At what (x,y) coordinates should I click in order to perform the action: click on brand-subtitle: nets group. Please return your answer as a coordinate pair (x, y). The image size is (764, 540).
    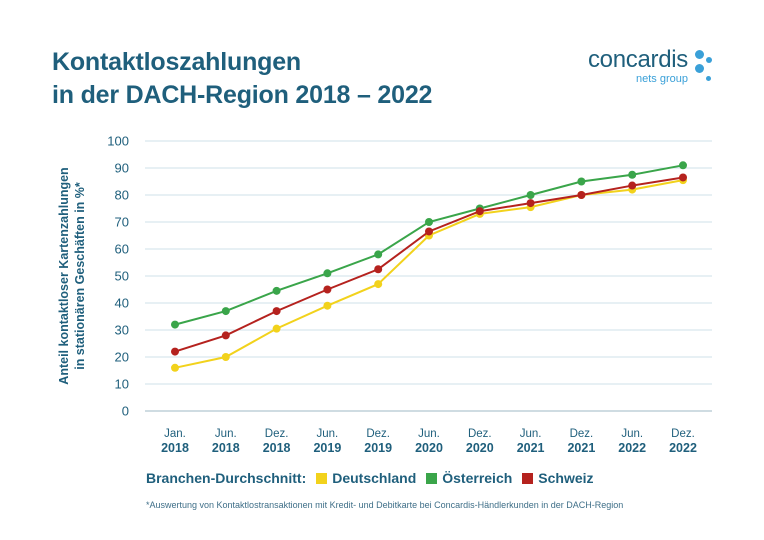
    Looking at the image, I should click on (662, 79).